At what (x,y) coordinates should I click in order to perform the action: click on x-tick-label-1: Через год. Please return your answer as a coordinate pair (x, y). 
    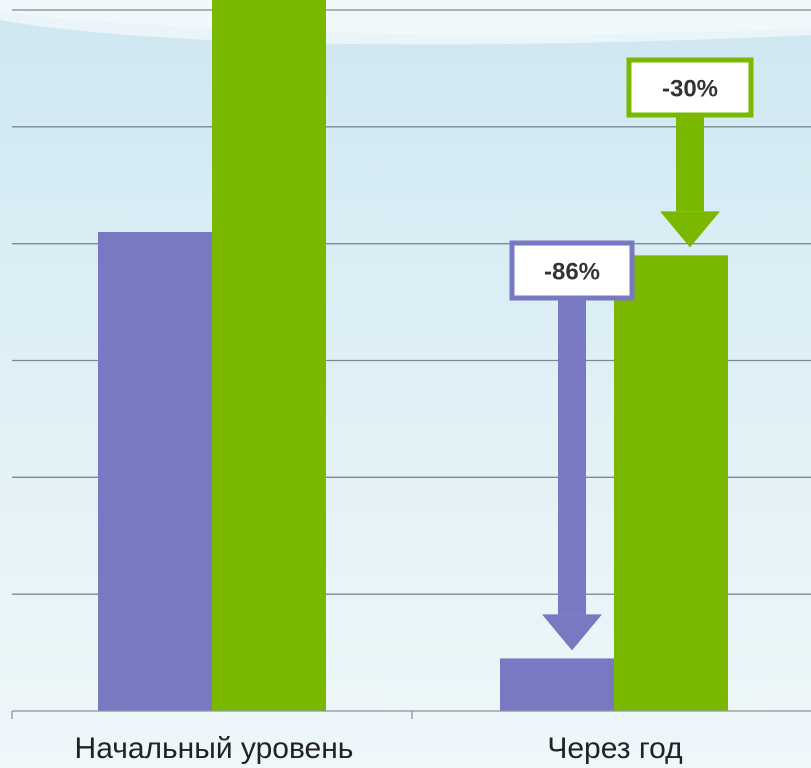
    Looking at the image, I should click on (615, 748).